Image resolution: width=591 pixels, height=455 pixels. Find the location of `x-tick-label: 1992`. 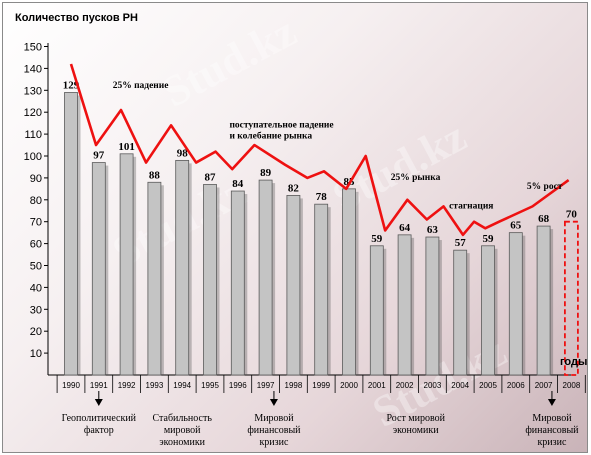

x-tick-label: 1992 is located at coordinates (127, 385).